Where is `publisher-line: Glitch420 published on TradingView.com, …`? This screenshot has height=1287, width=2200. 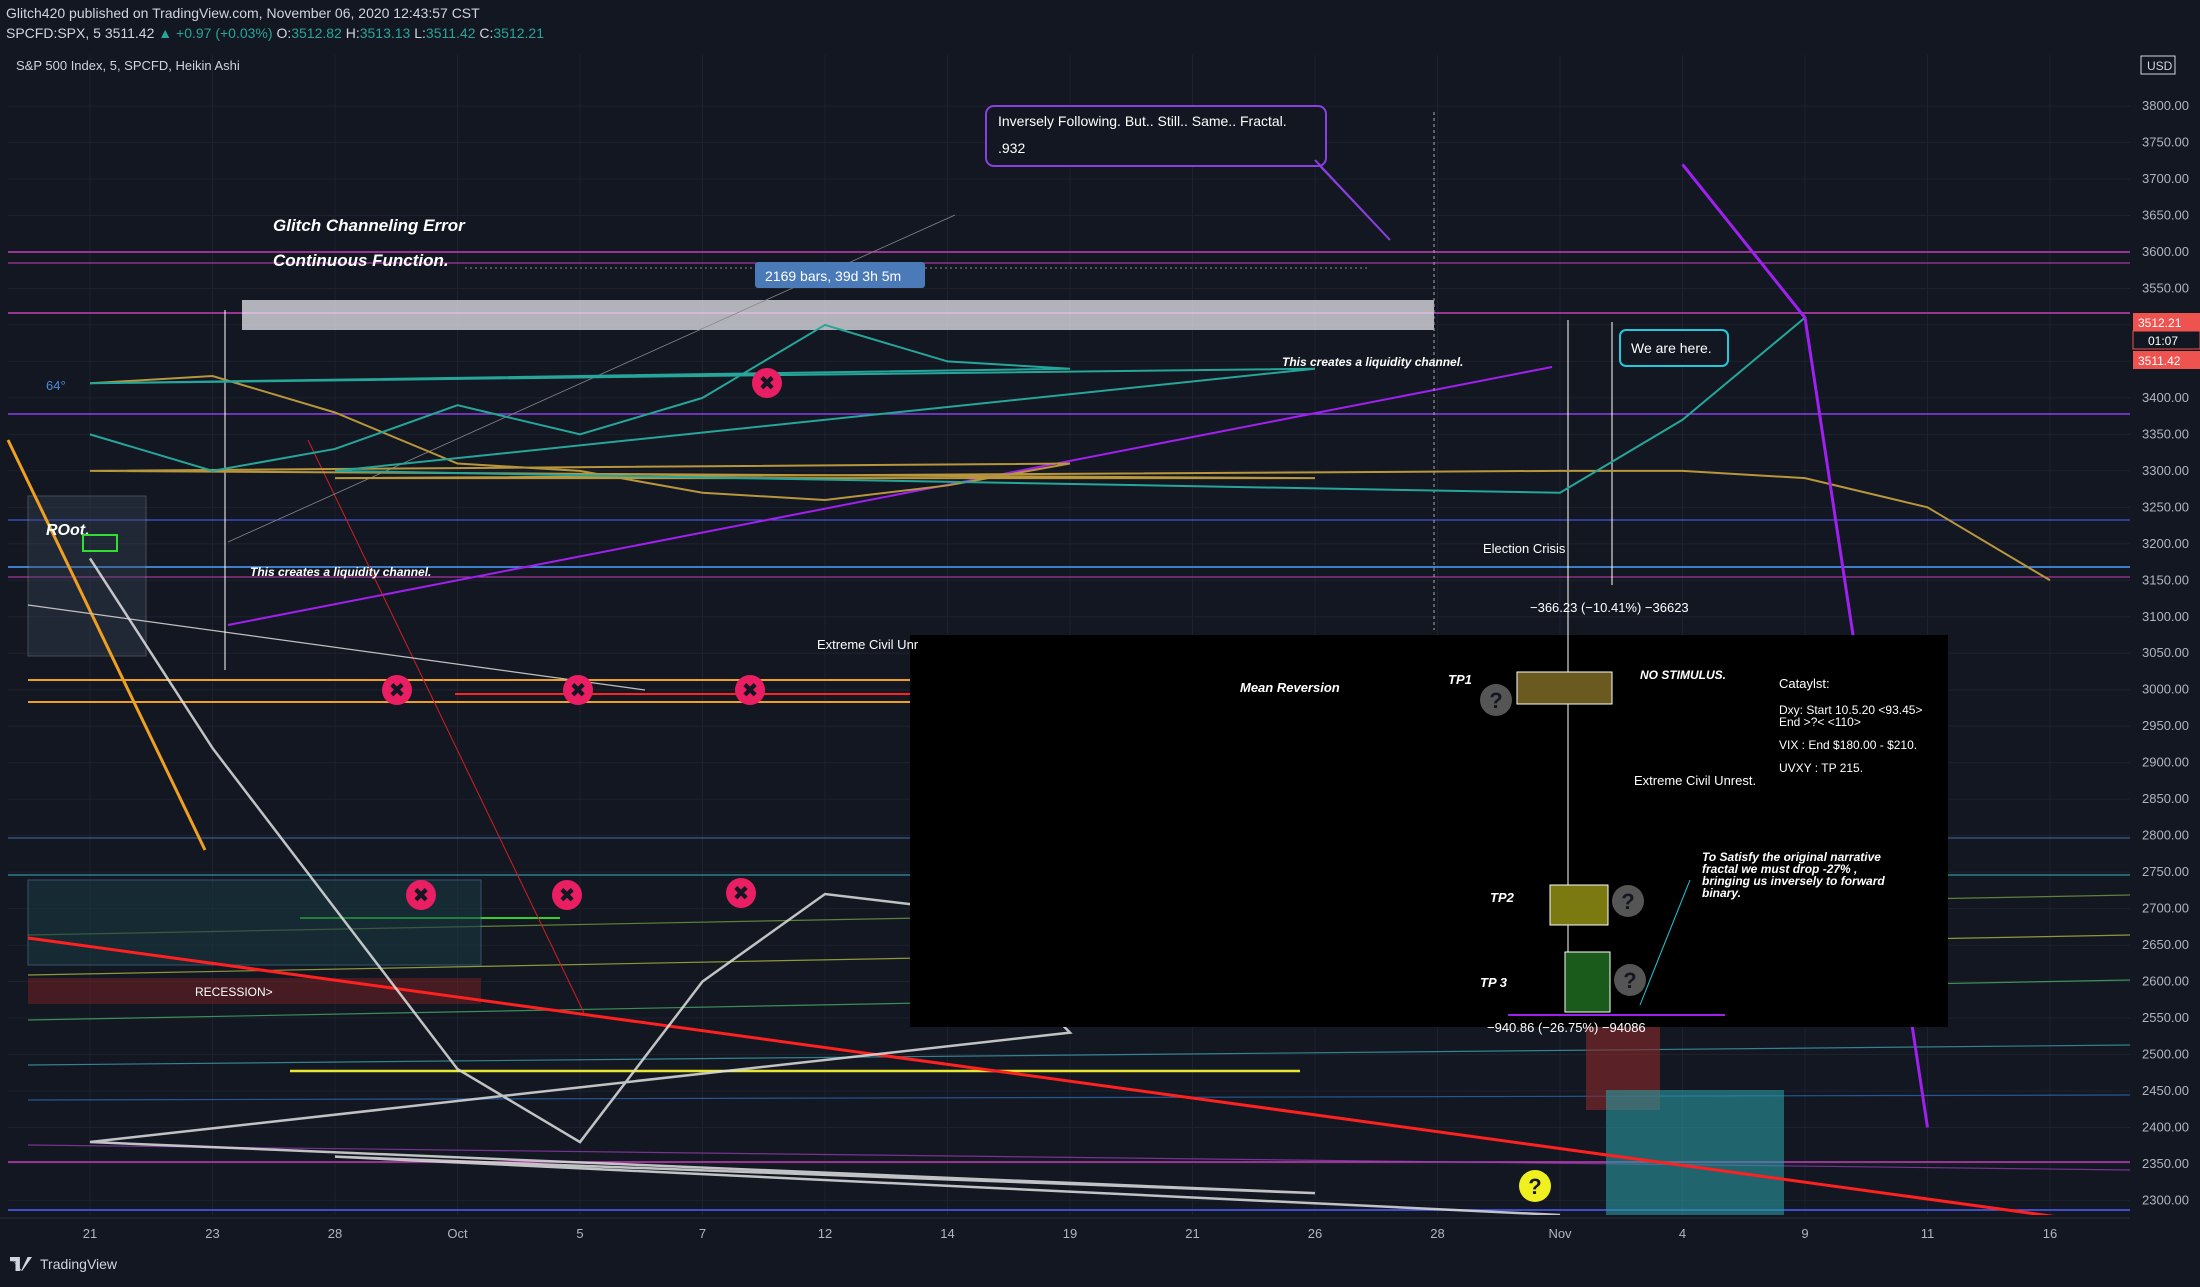 publisher-line: Glitch420 published on TradingView.com, … is located at coordinates (243, 13).